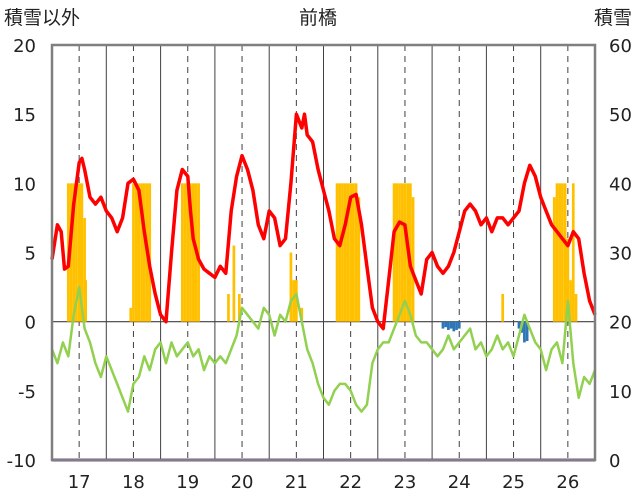 This screenshot has width=636, height=501. What do you see at coordinates (613, 18) in the screenshot?
I see `right-axis-label: 積雪` at bounding box center [613, 18].